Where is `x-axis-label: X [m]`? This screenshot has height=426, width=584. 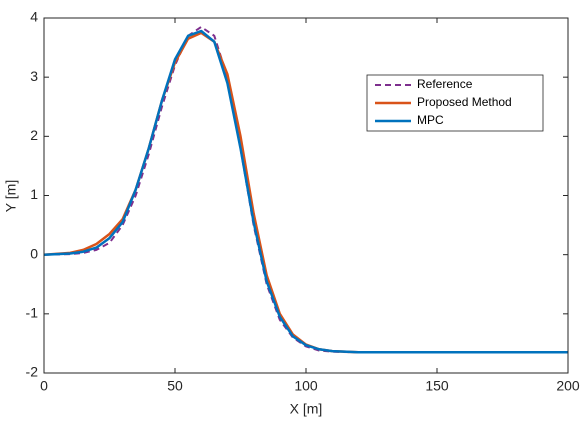
x-axis-label: X [m] is located at coordinates (306, 409).